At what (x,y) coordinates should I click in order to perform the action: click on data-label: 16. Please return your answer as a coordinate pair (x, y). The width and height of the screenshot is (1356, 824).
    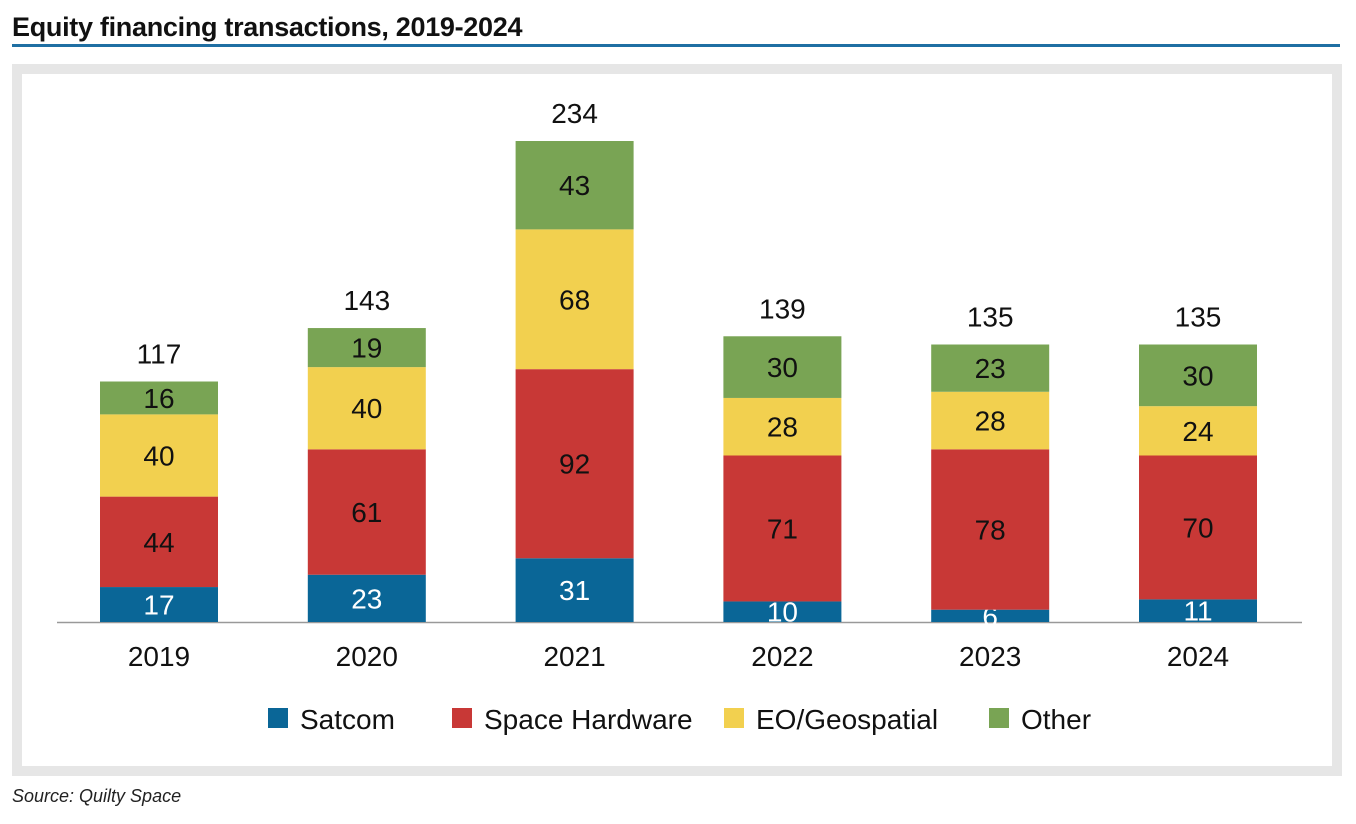
    Looking at the image, I should click on (158, 398).